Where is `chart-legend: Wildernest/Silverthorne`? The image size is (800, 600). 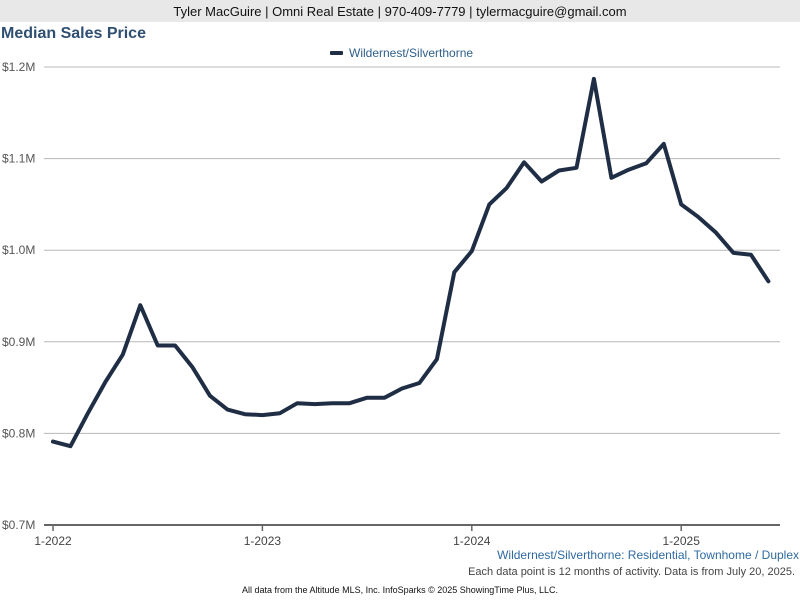
chart-legend: Wildernest/Silverthorne is located at coordinates (401, 53).